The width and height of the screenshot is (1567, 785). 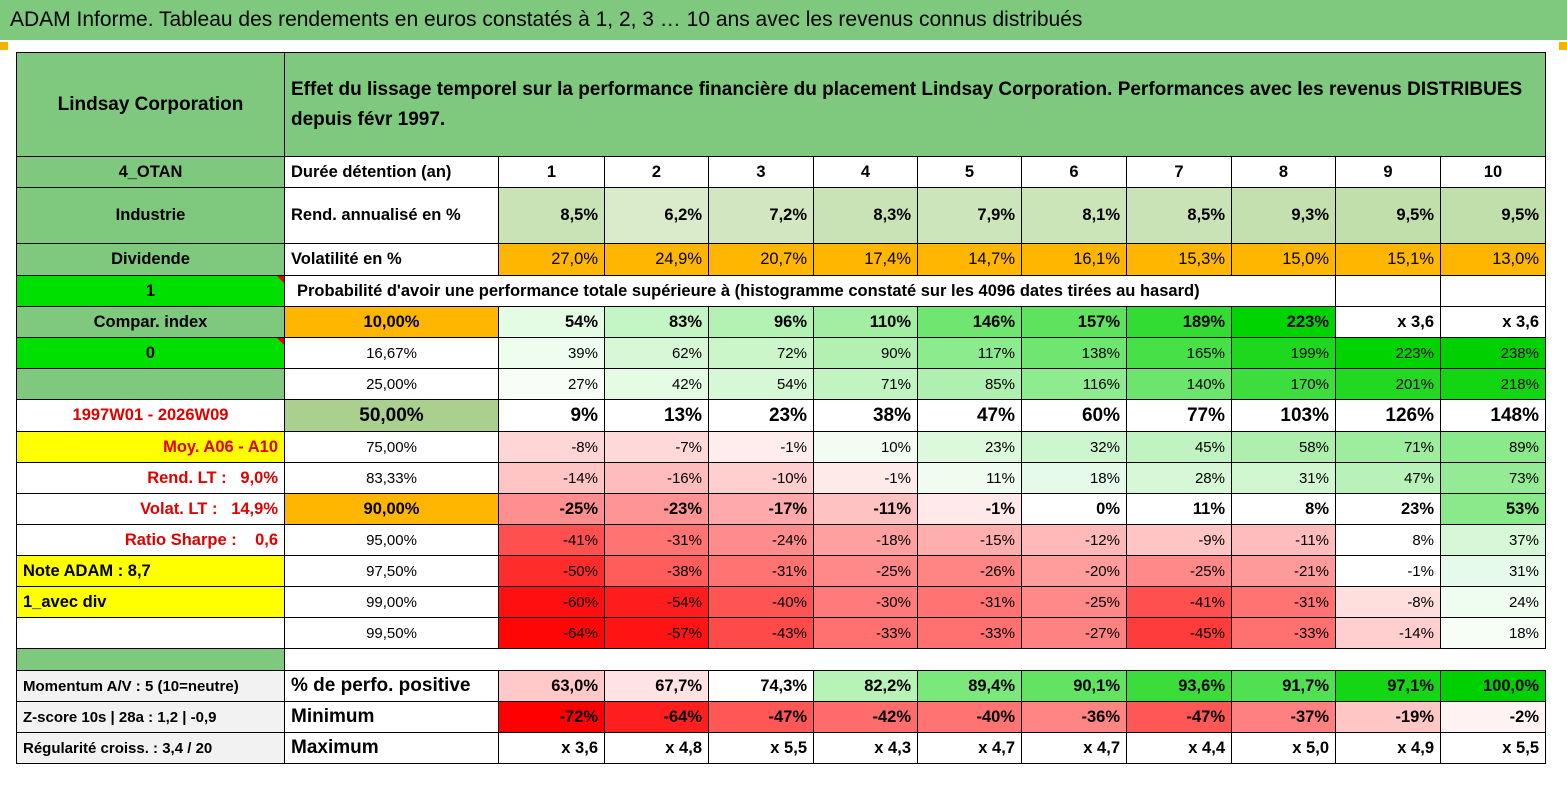 I want to click on prob-cell: 218%, so click(x=1493, y=384).